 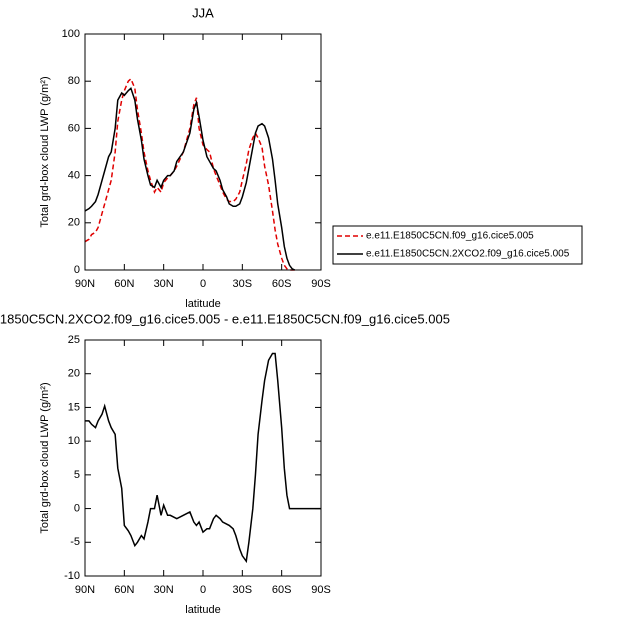 I want to click on y-tick-label: -5, so click(x=75, y=542).